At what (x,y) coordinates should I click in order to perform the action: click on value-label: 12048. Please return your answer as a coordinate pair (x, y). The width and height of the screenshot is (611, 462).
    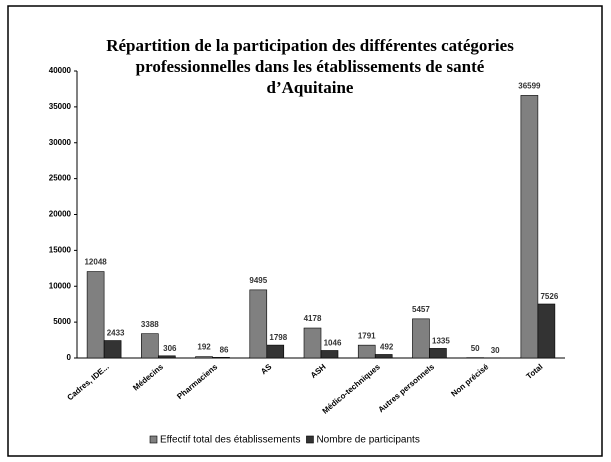
    Looking at the image, I should click on (95, 262).